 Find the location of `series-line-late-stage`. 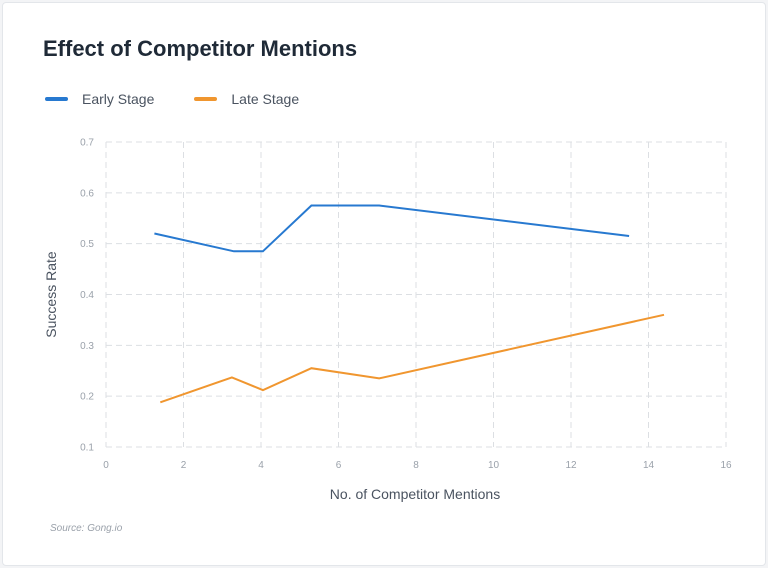

series-line-late-stage is located at coordinates (412, 358).